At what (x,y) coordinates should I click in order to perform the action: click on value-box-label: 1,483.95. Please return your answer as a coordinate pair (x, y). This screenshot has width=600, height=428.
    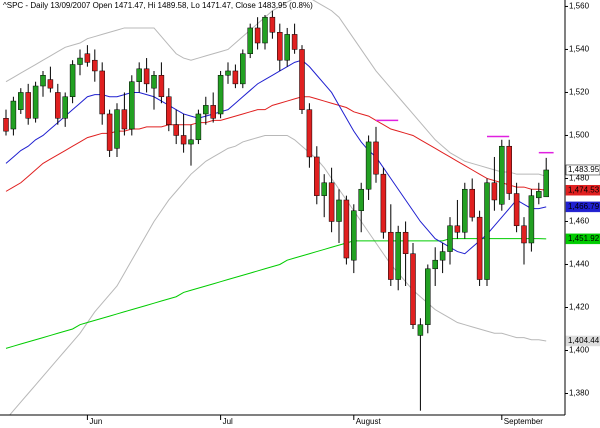
    Looking at the image, I should click on (584, 169).